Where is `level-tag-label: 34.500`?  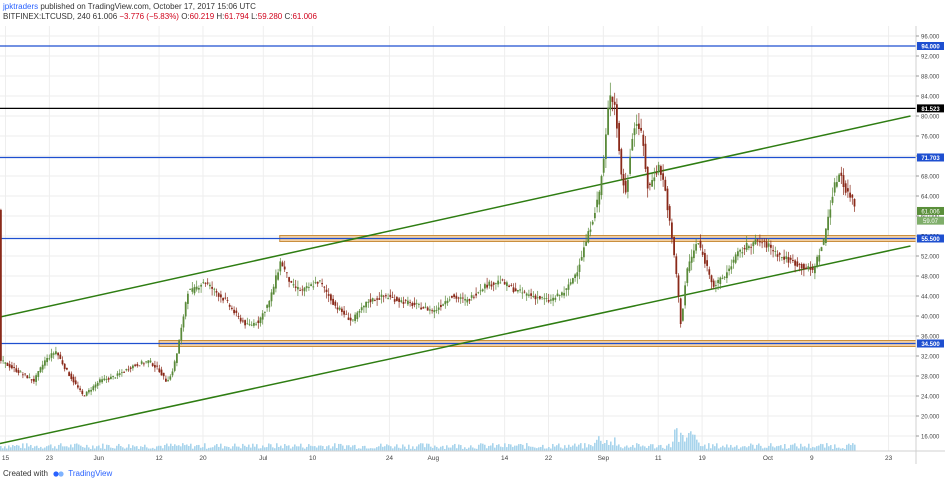
level-tag-label: 34.500 is located at coordinates (930, 345).